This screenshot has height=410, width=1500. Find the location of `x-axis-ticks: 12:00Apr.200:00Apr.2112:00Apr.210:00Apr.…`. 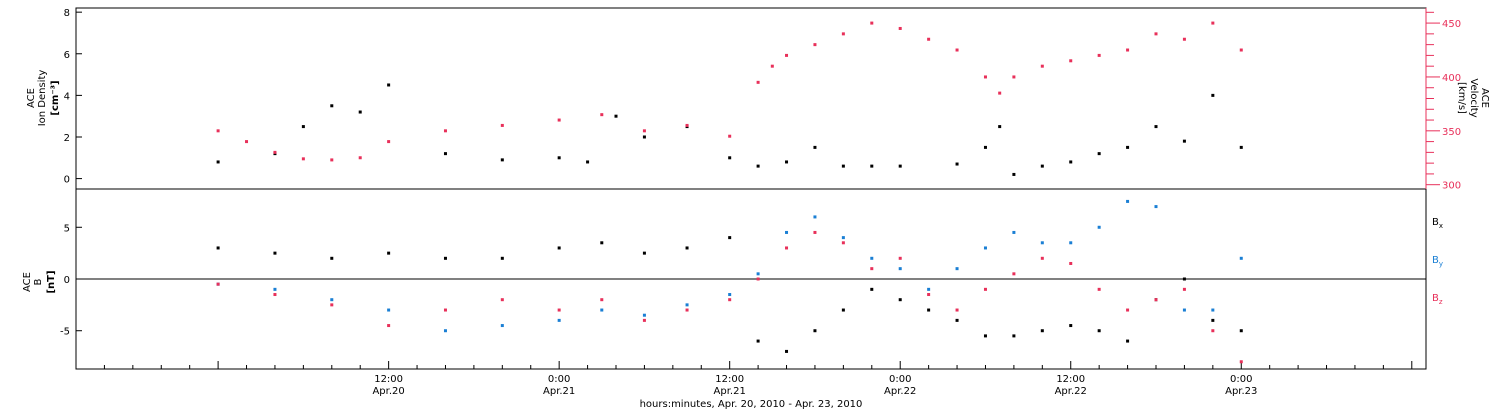

x-axis-ticks: 12:00Apr.200:00Apr.2112:00Apr.210:00Apr.… is located at coordinates (744, 379).